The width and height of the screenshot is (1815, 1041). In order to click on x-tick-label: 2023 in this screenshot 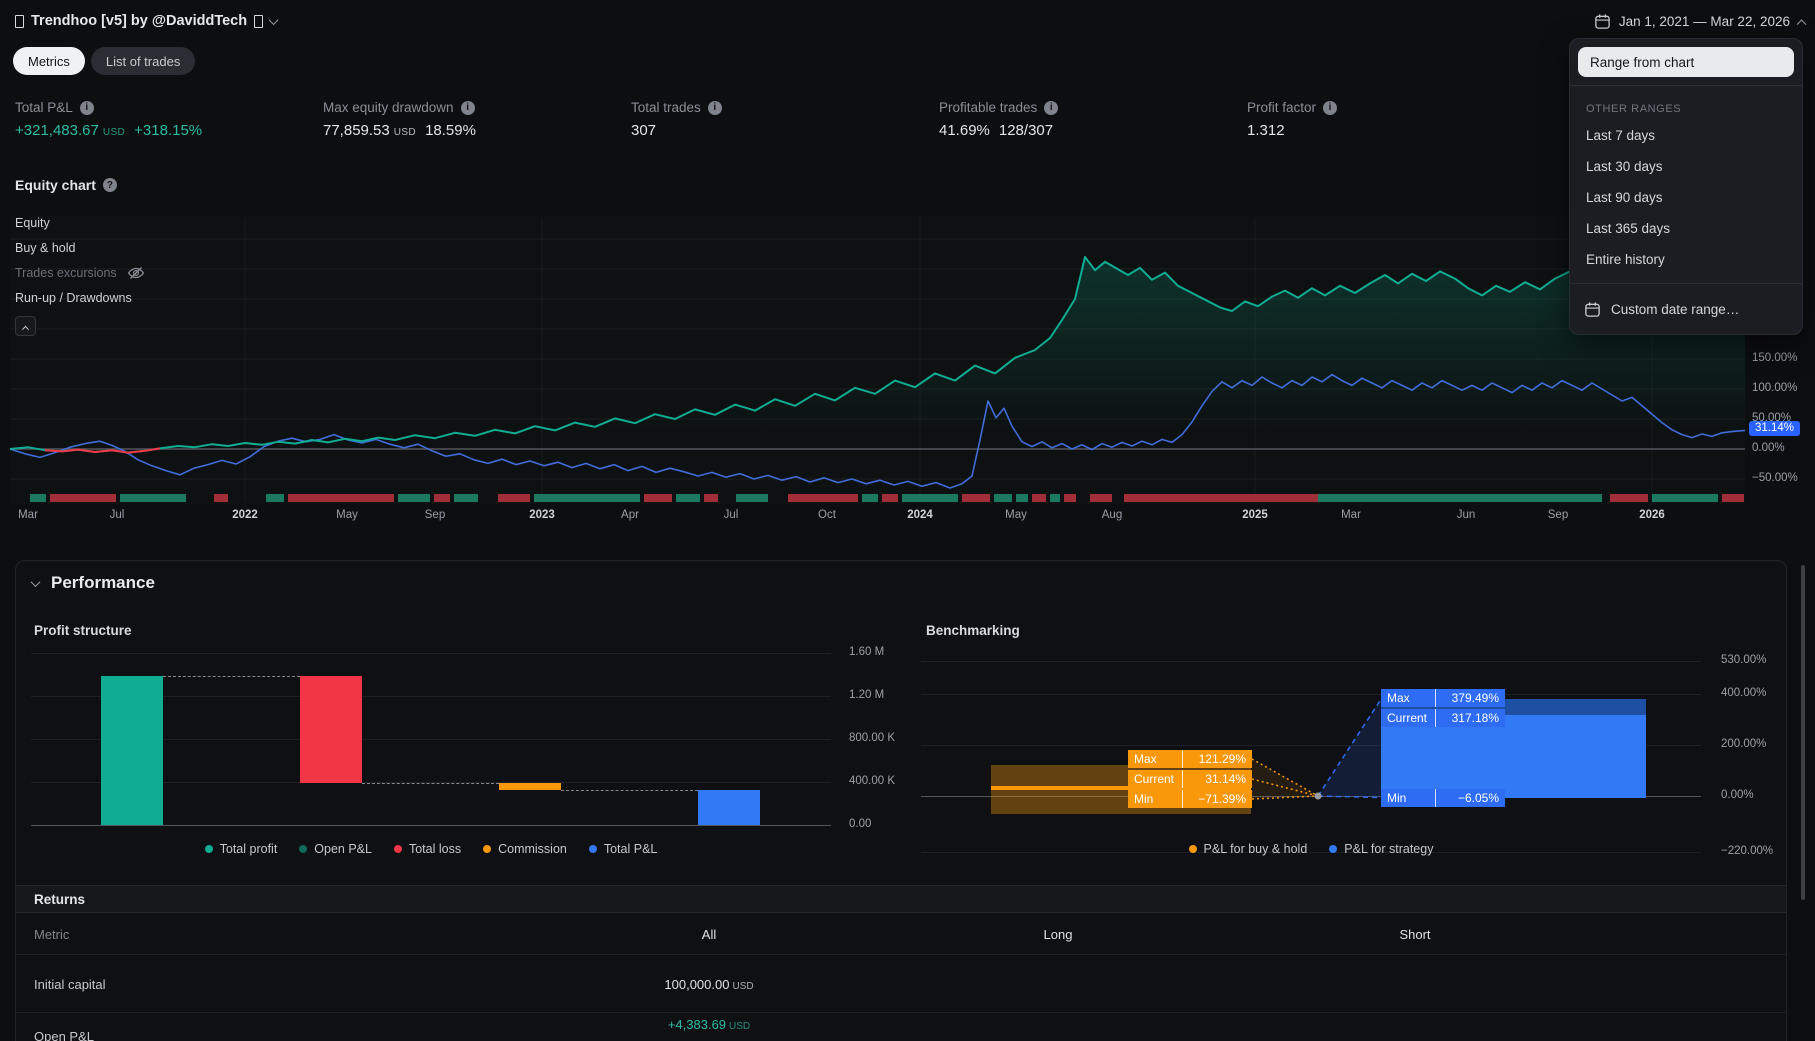, I will do `click(542, 515)`.